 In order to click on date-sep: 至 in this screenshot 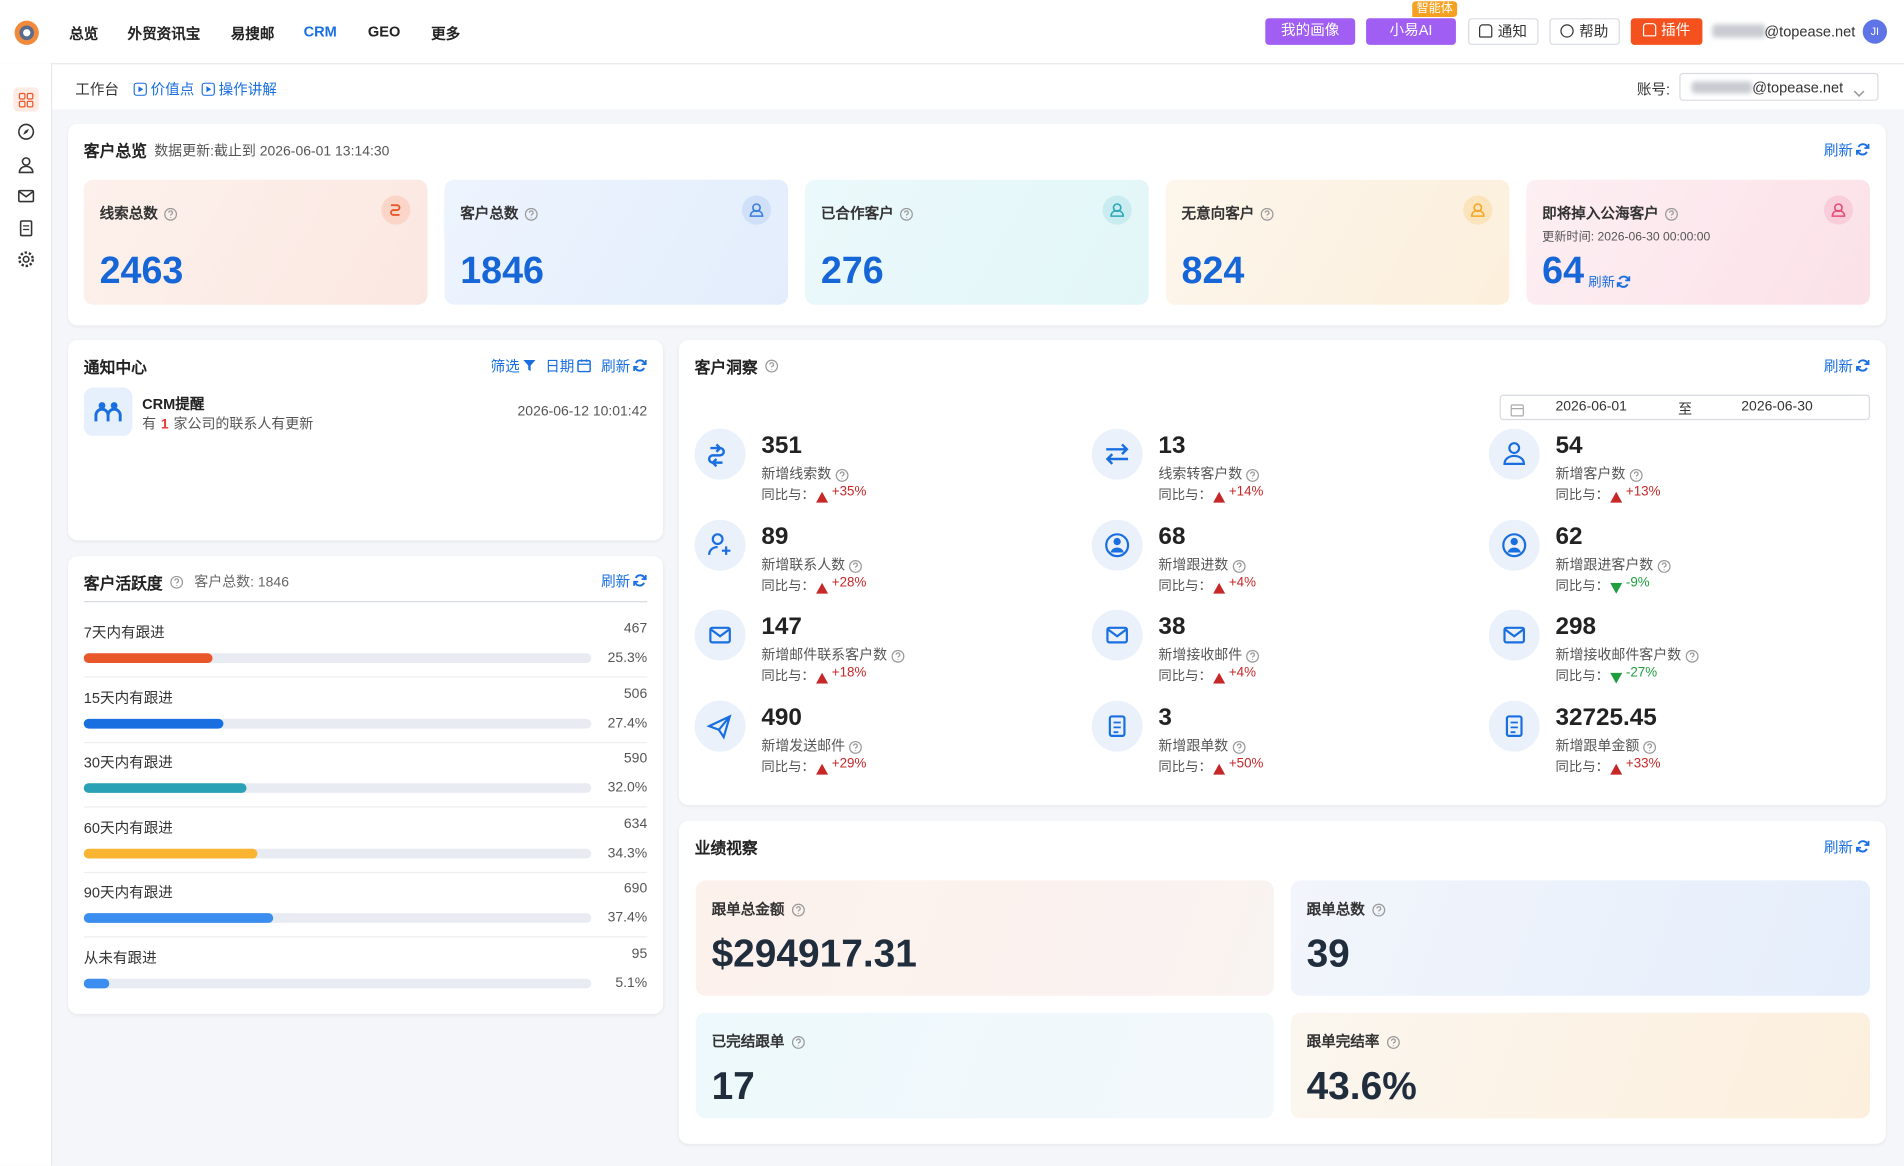, I will do `click(1685, 410)`.